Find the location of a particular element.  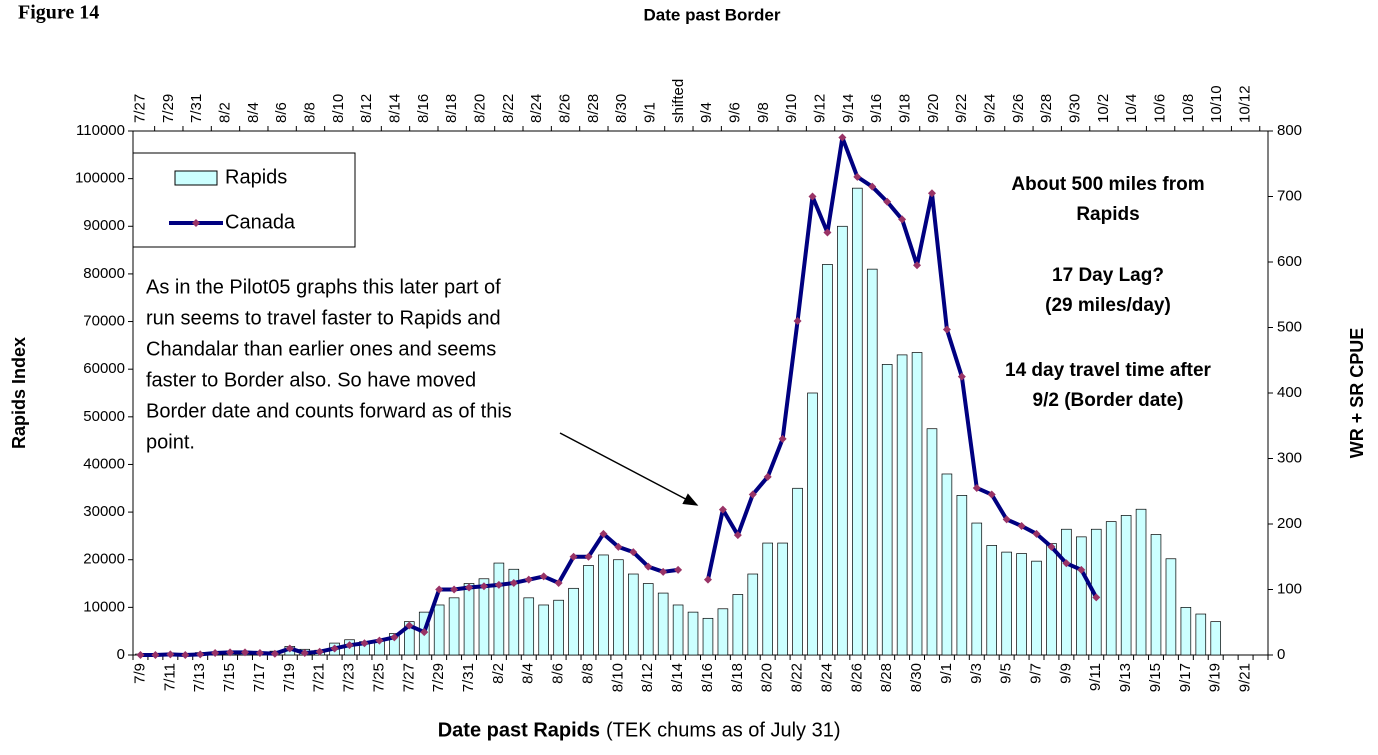

top-tick-label: 8/16 is located at coordinates (423, 108).